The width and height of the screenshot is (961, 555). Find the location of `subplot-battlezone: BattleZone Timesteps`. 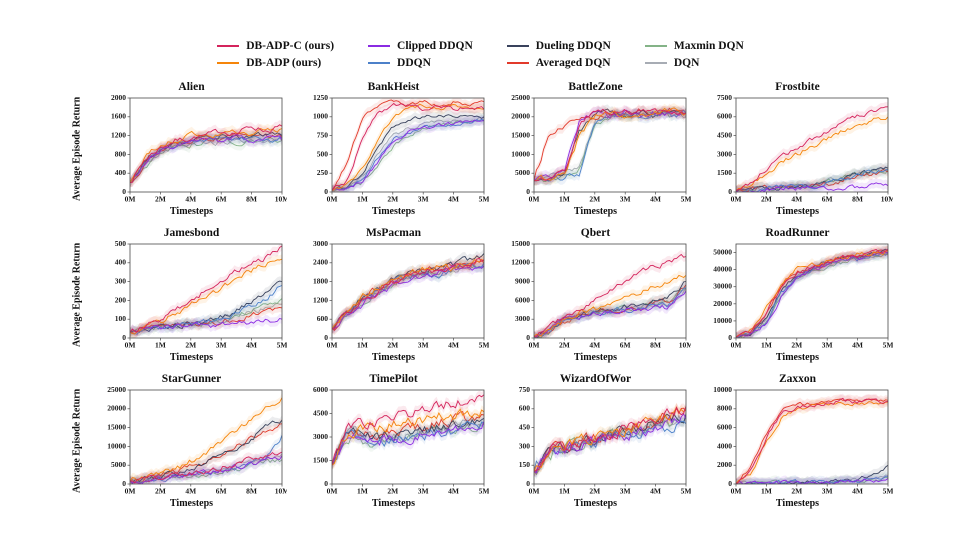

subplot-battlezone: BattleZone Timesteps is located at coordinates (596, 149).